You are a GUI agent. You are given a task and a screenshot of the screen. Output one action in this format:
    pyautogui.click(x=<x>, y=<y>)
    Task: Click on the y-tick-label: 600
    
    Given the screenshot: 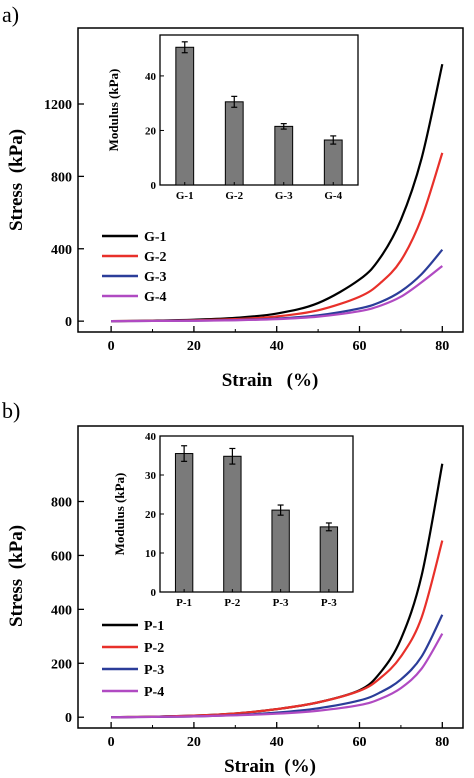 What is the action you would take?
    pyautogui.click(x=61, y=556)
    